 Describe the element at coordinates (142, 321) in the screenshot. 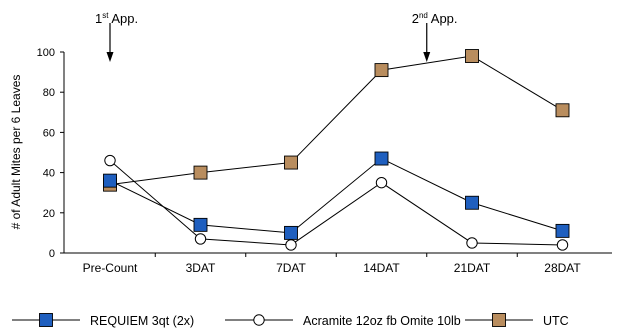

I see `legend-label: REQUIEM 3qt (2x)` at that location.